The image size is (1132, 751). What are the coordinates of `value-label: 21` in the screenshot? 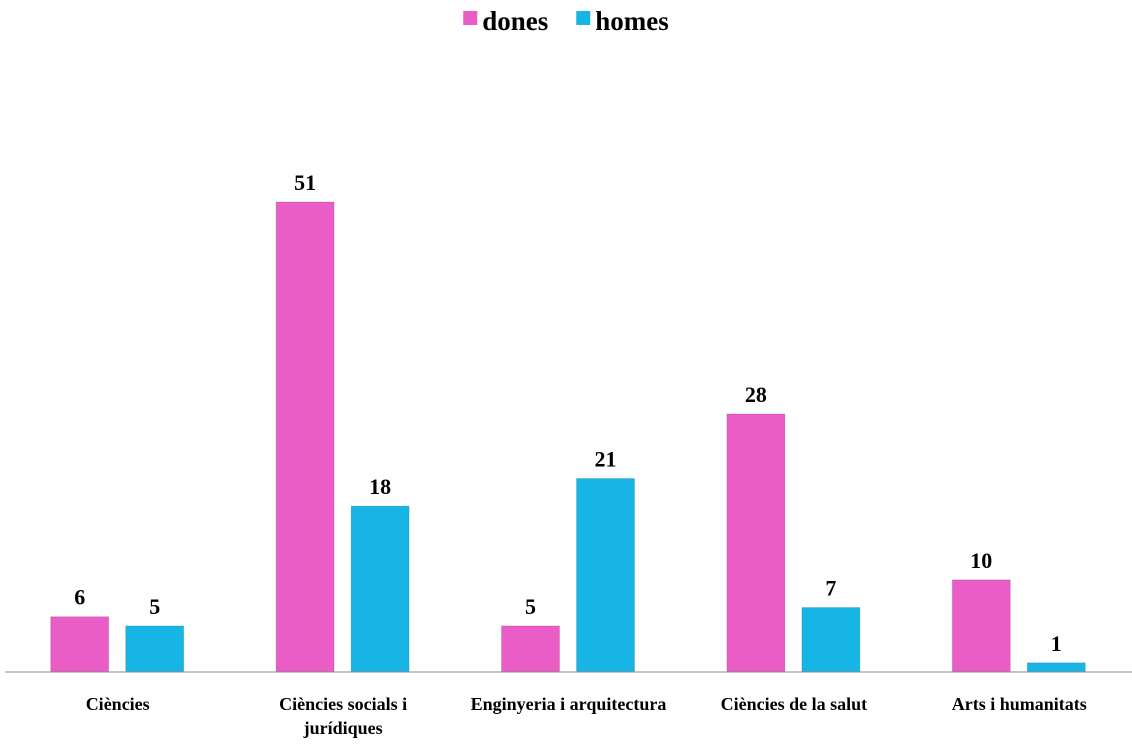 It's located at (606, 458).